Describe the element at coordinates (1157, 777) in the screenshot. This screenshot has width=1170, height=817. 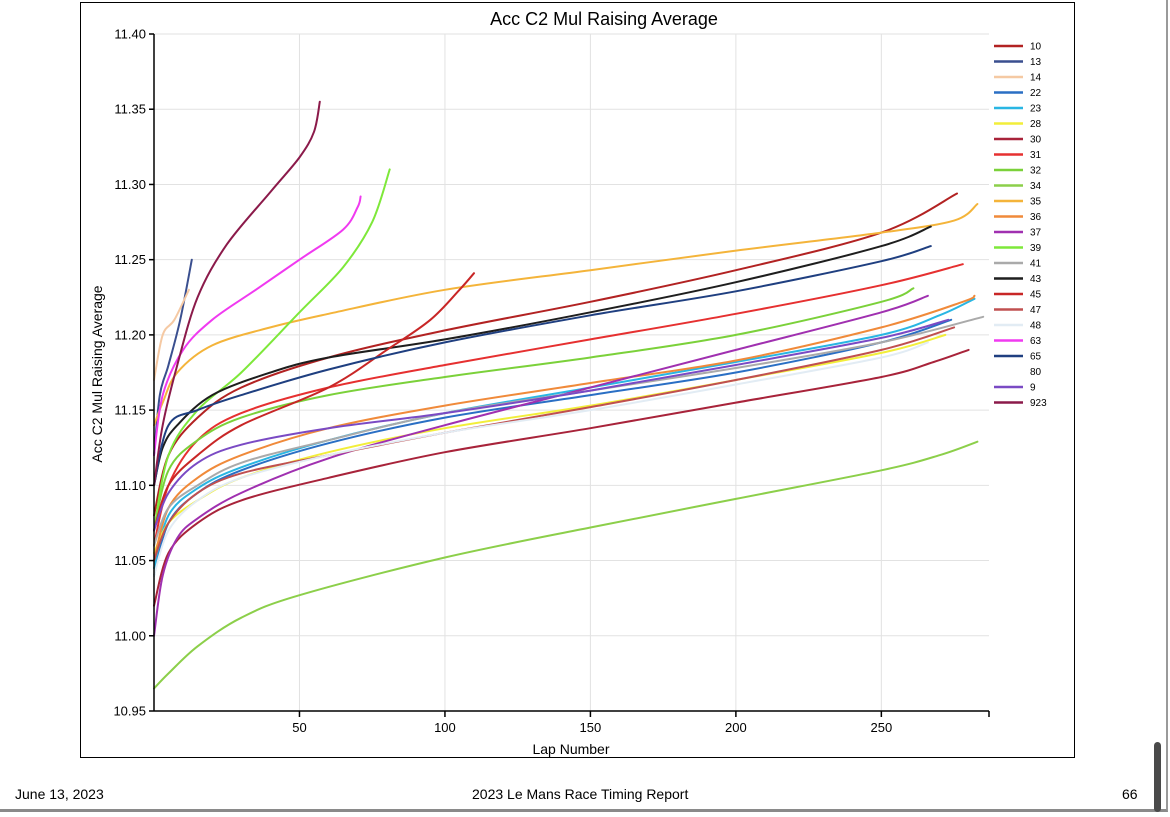
I see `scrollbar-thumb` at that location.